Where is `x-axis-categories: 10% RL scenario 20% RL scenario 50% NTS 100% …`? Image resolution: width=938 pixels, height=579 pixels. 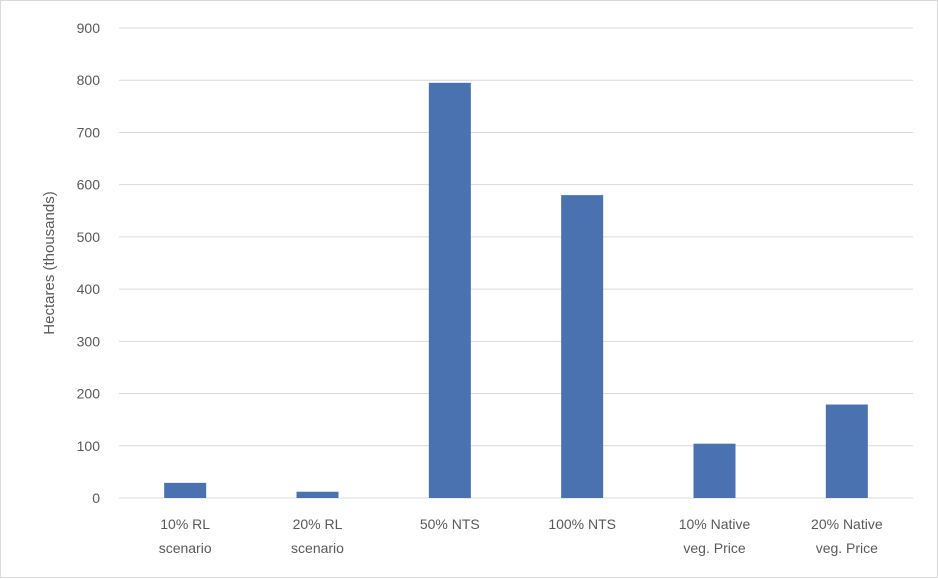
x-axis-categories: 10% RL scenario 20% RL scenario 50% NTS 100% … is located at coordinates (521, 536).